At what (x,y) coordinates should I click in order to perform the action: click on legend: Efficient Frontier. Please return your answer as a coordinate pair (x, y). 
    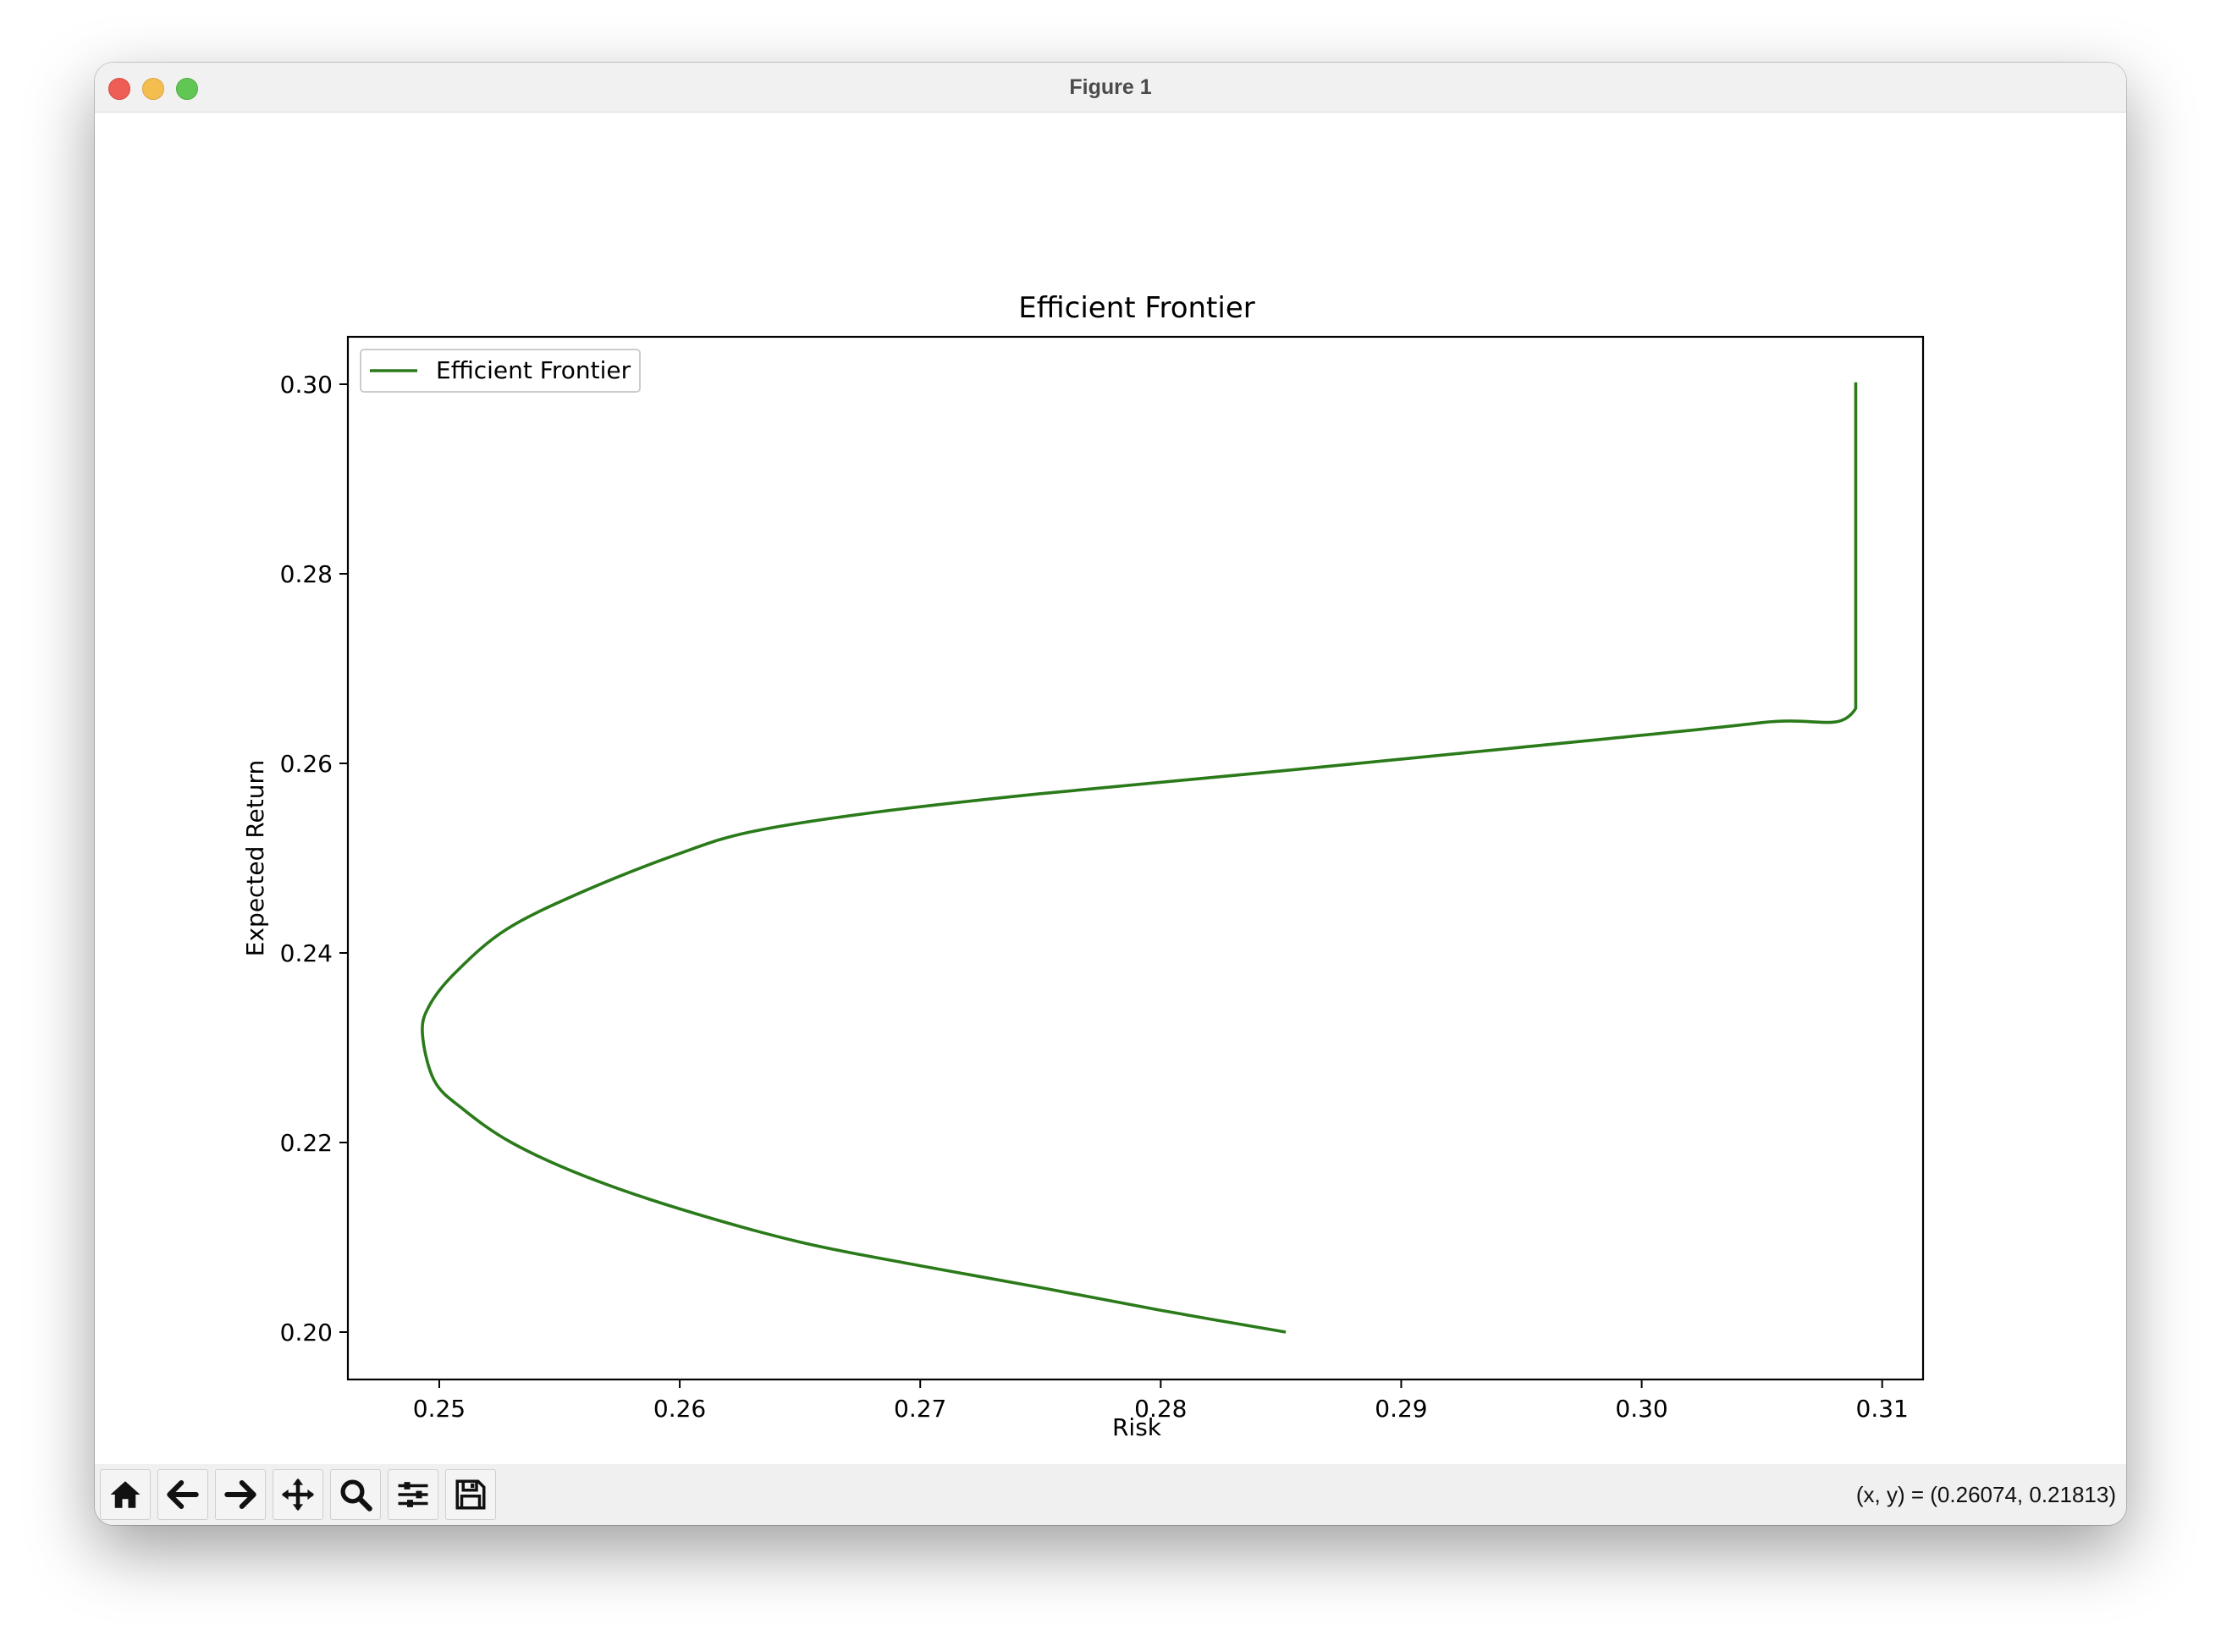
    Looking at the image, I should click on (501, 371).